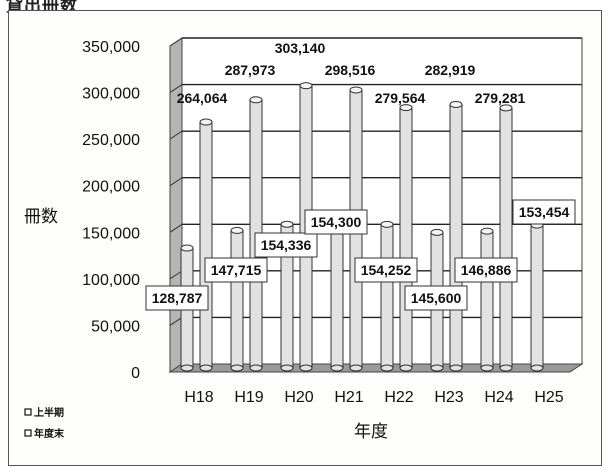 This screenshot has height=474, width=610. I want to click on data-label-first-half: 145,600, so click(436, 298).